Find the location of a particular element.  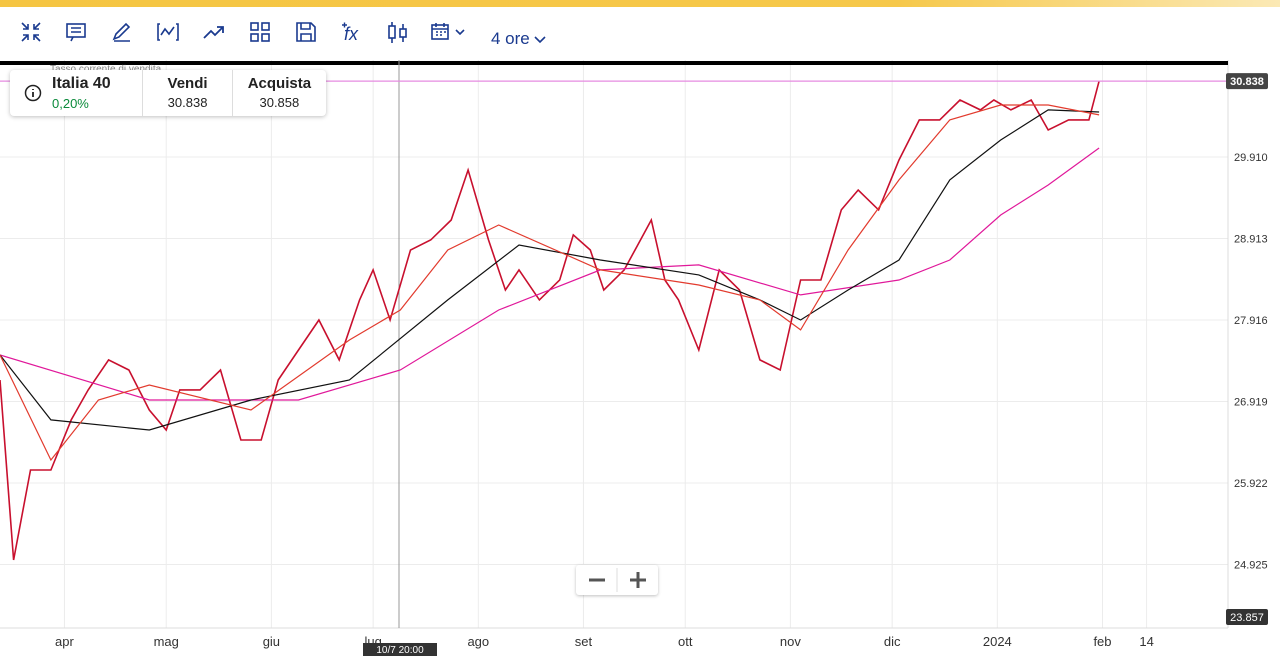

sell-cell: Vendi 30.838 is located at coordinates (188, 93).